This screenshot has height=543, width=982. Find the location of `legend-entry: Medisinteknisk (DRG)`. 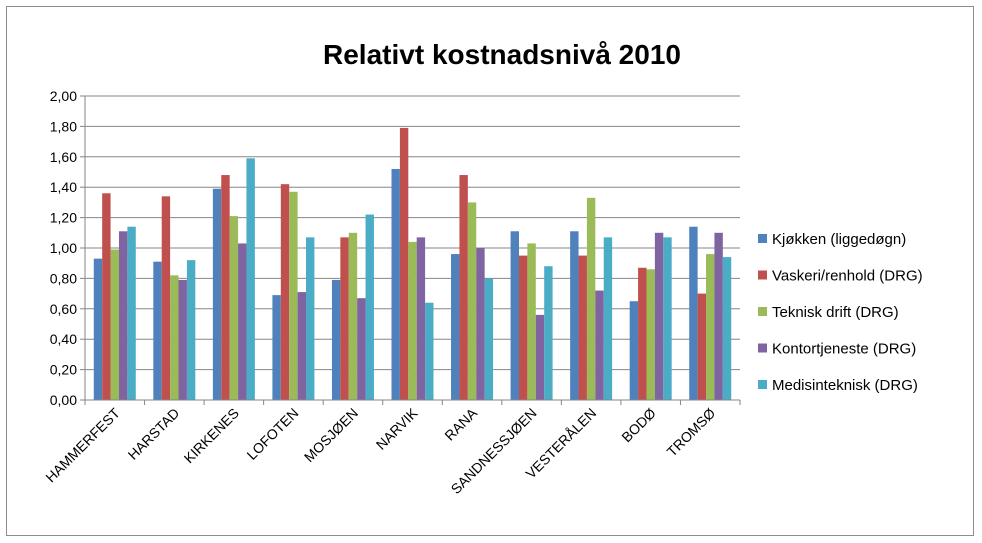

legend-entry: Medisinteknisk (DRG) is located at coordinates (845, 385).